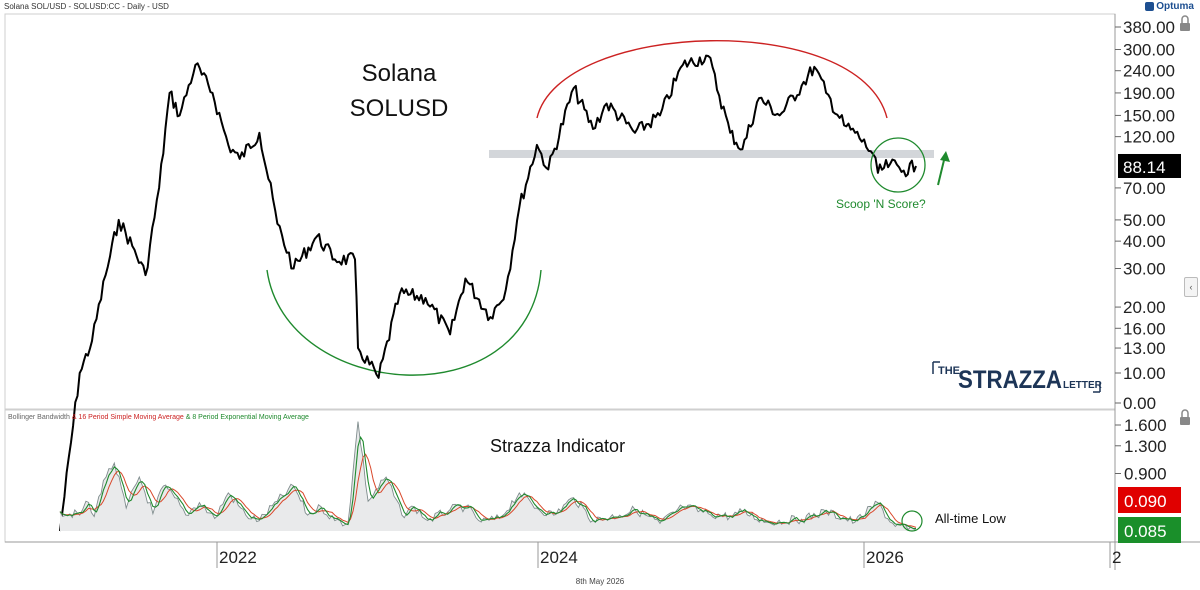 The width and height of the screenshot is (1200, 590). What do you see at coordinates (1116, 557) in the screenshot?
I see `time-axis-label: 2` at bounding box center [1116, 557].